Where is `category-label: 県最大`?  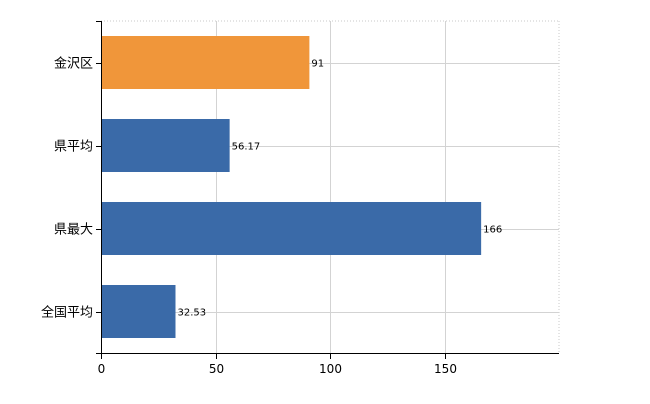
category-label: 県最大 is located at coordinates (73, 230).